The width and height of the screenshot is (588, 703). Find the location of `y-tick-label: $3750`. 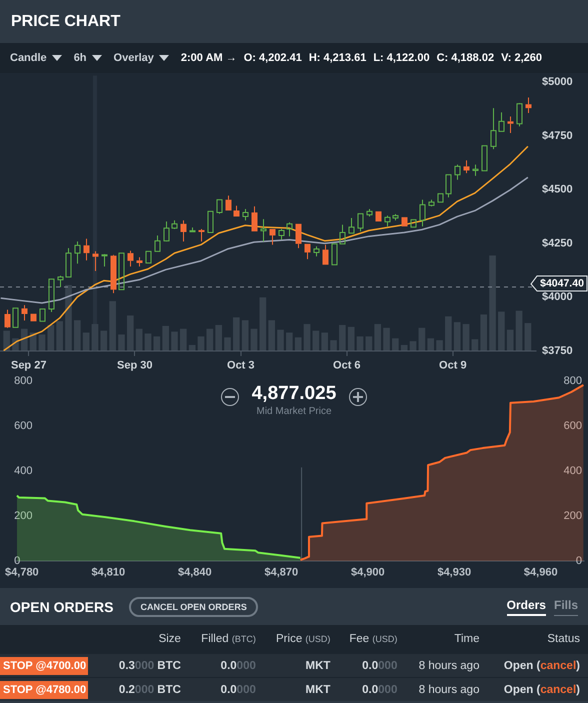

y-tick-label: $3750 is located at coordinates (557, 351).